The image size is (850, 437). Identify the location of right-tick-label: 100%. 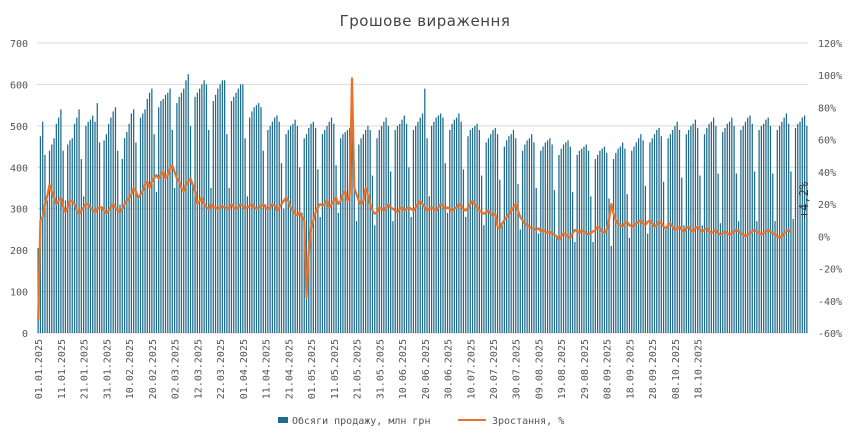
(830, 76).